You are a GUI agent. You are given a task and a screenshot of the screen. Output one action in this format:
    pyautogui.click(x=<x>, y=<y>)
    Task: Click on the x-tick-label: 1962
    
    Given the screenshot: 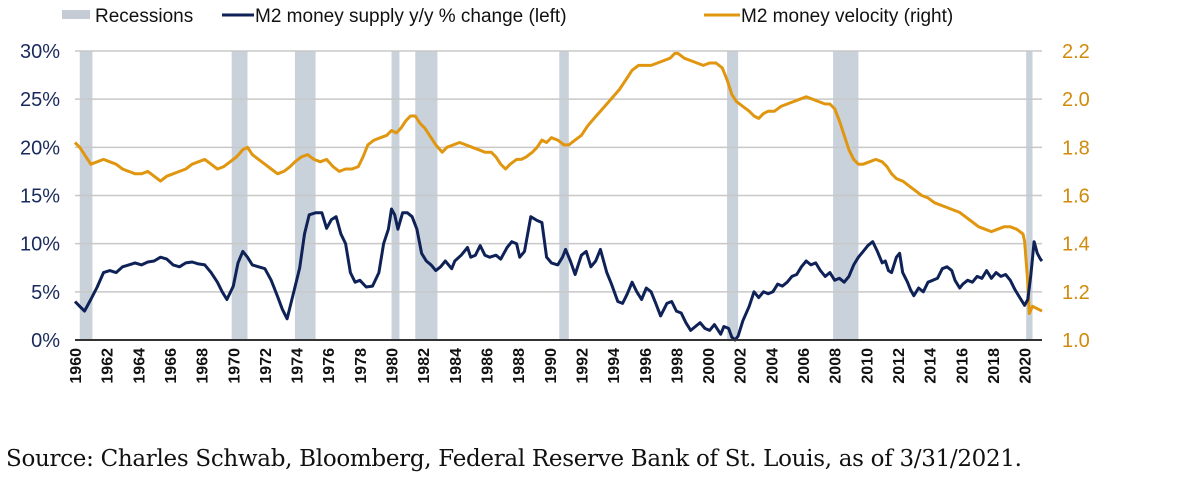 What is the action you would take?
    pyautogui.click(x=108, y=366)
    